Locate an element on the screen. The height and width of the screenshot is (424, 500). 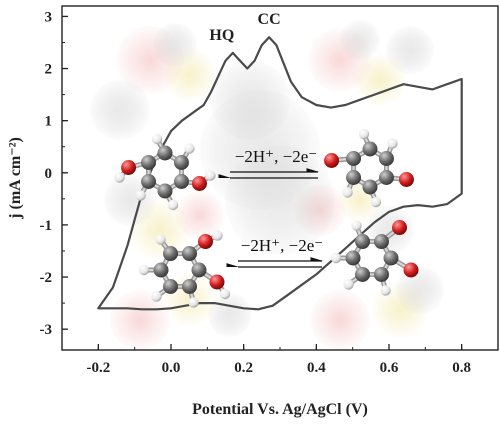
o-quinone-molecule is located at coordinates (374, 258).